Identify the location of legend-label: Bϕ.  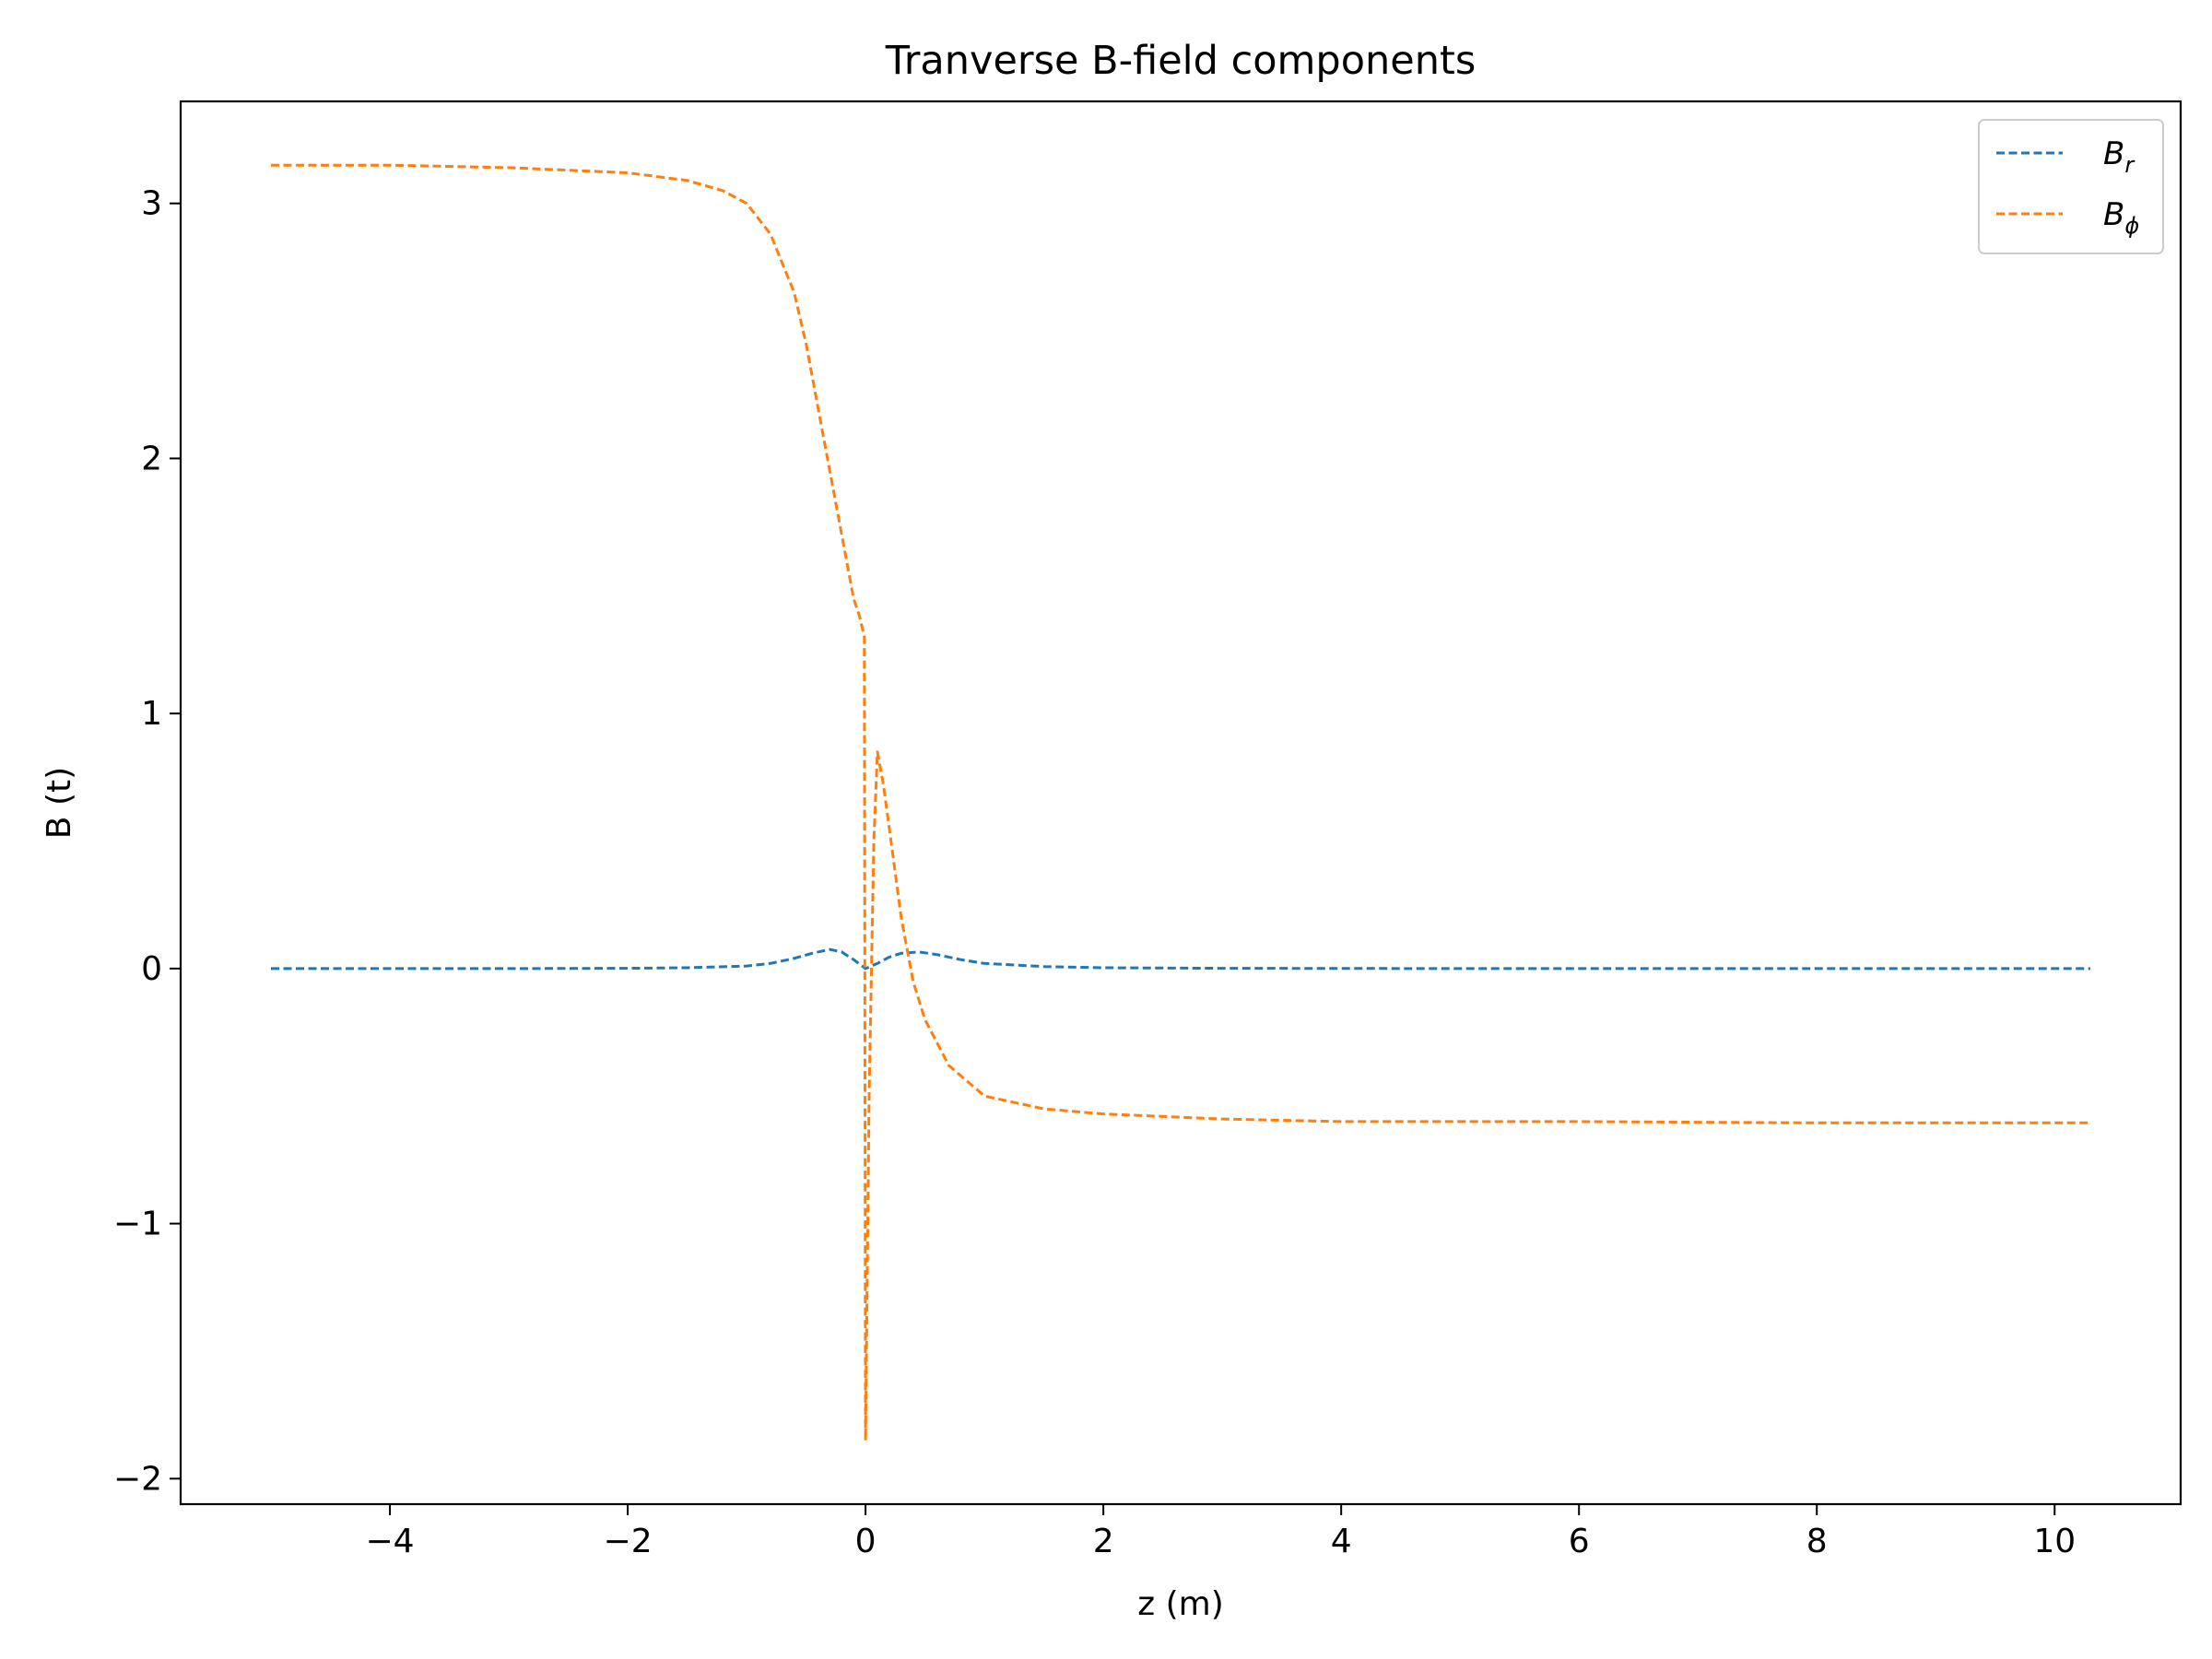
(2121, 217).